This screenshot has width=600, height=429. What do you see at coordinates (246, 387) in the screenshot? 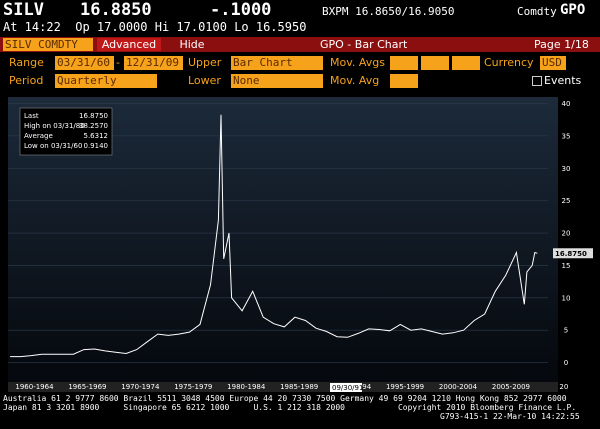
I see `x-tick-label: 1980-1984` at bounding box center [246, 387].